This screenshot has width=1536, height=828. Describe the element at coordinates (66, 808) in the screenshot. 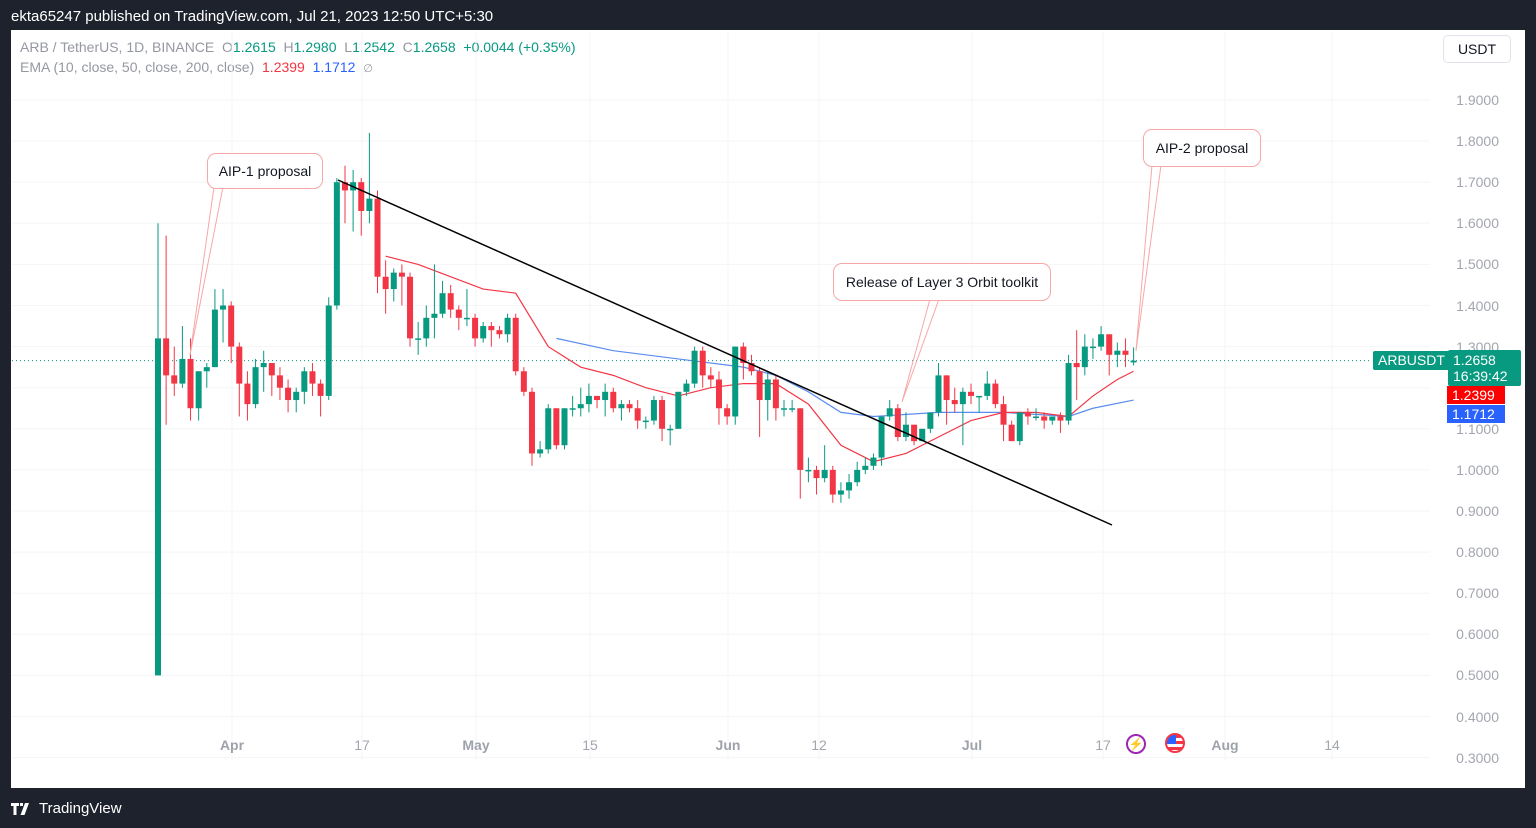

I see `footer-brand: TradingView` at that location.